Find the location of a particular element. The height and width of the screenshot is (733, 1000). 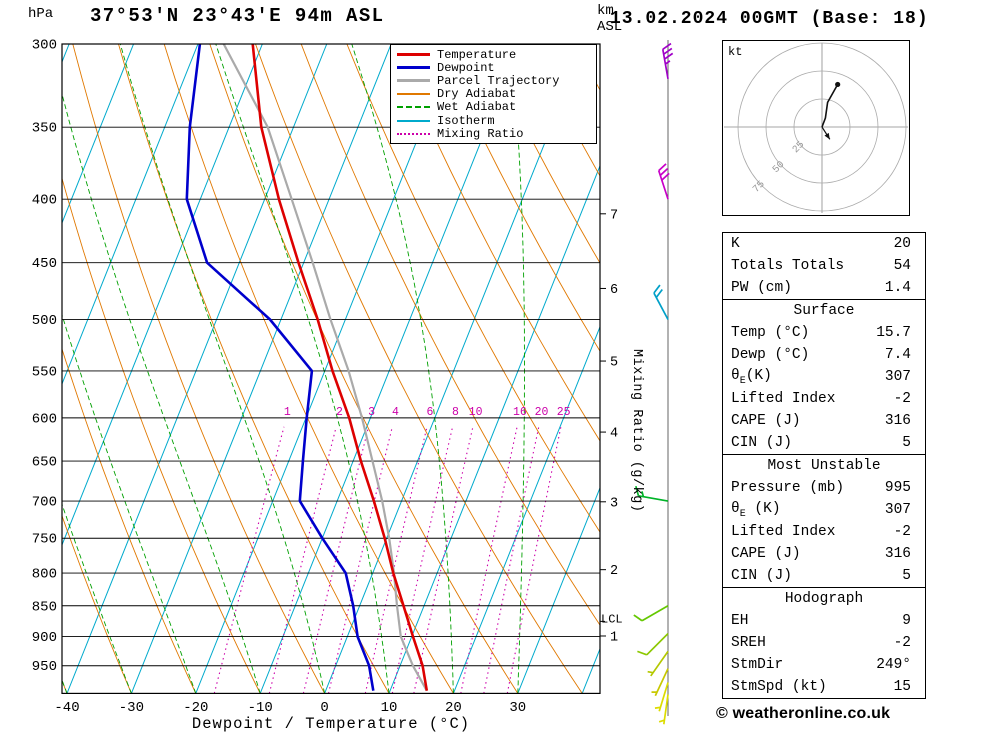

table-row: PW (cm) 1.4 is located at coordinates (824, 288).